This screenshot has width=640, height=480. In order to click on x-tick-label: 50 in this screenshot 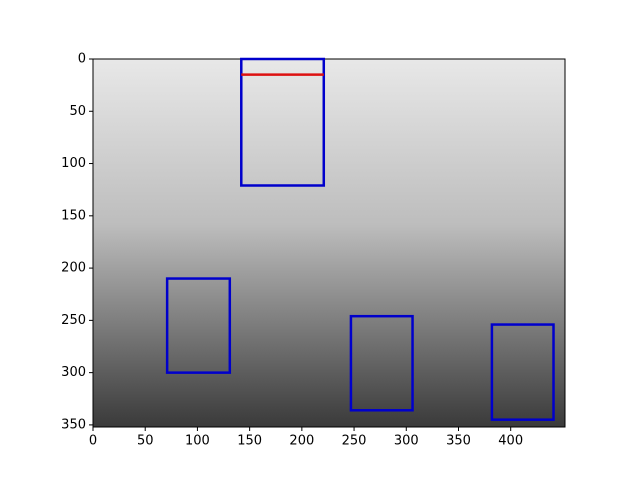, I will do `click(145, 441)`.